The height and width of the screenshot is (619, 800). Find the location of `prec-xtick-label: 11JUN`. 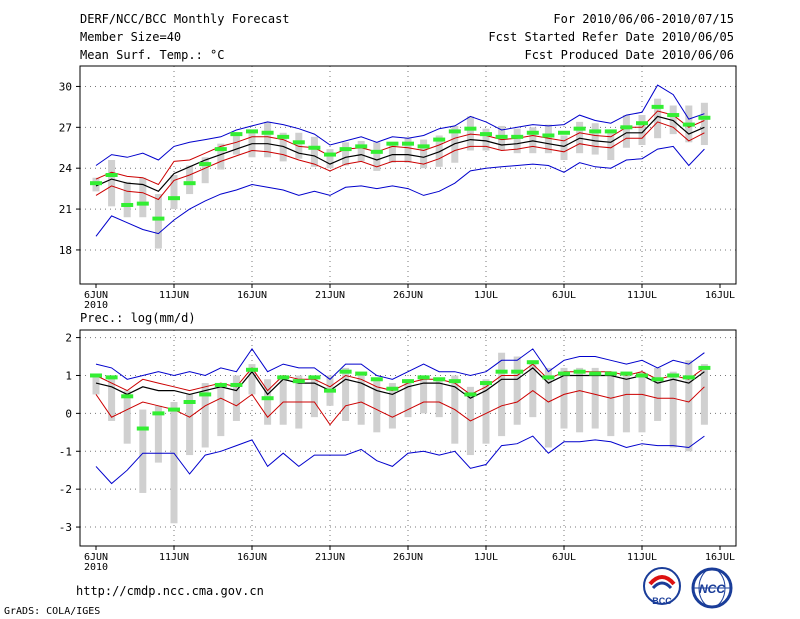

prec-xtick-label: 11JUN is located at coordinates (174, 557).